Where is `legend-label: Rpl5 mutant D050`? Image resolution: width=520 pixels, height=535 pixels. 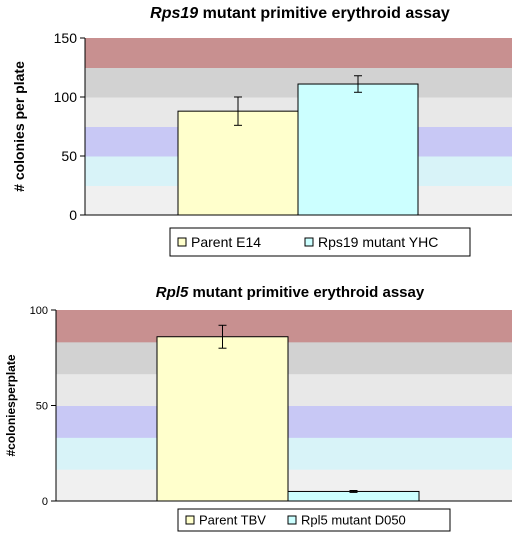
legend-label: Rpl5 mutant D050 is located at coordinates (353, 520).